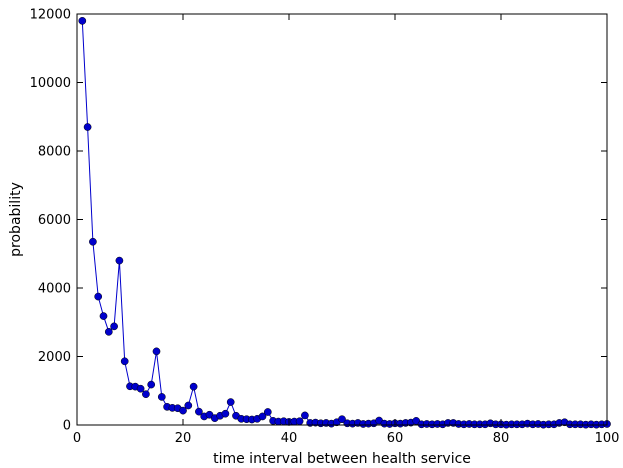  Describe the element at coordinates (342, 459) in the screenshot. I see `x-axis-label: time interval between health service` at that location.